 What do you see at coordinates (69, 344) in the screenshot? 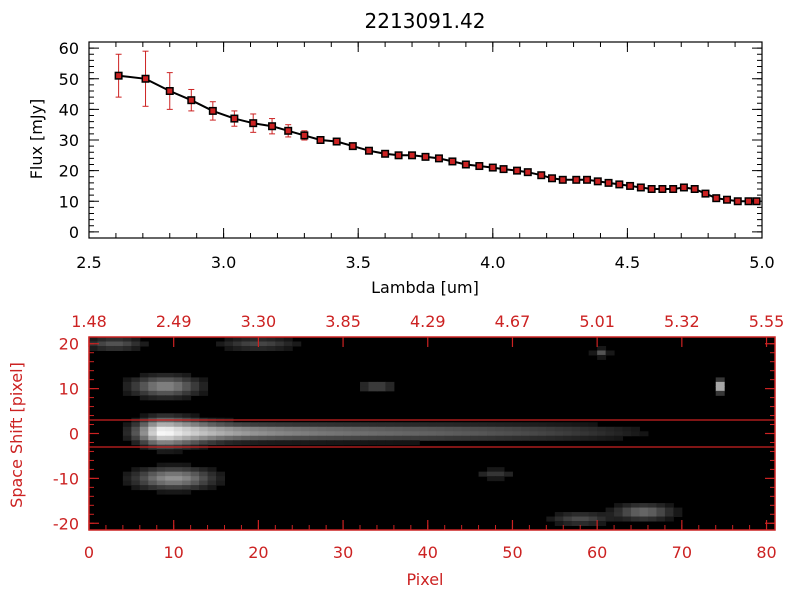
I see `y-tick-label: 20` at bounding box center [69, 344].